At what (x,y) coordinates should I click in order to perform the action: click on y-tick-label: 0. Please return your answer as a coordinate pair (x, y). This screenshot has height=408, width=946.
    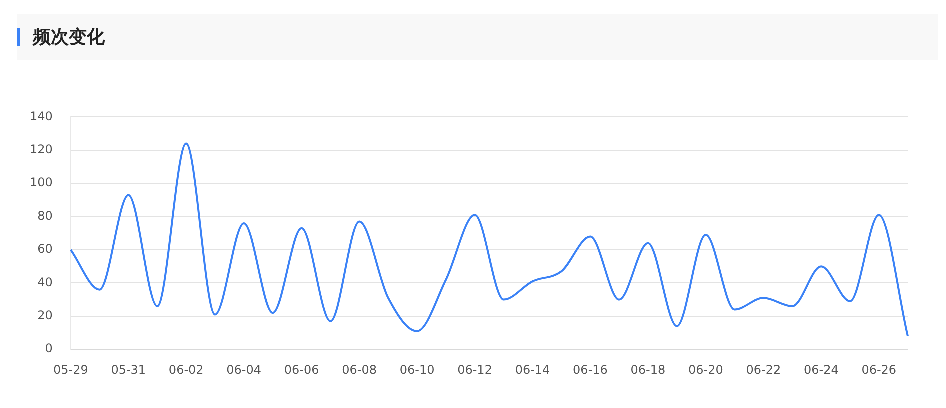
    Looking at the image, I should click on (49, 349).